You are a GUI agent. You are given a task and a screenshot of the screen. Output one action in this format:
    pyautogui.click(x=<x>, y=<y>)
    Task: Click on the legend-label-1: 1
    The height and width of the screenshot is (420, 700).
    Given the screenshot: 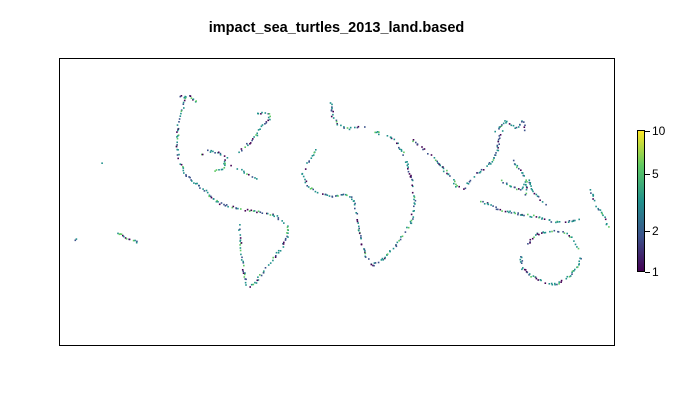 What is the action you would take?
    pyautogui.click(x=655, y=272)
    